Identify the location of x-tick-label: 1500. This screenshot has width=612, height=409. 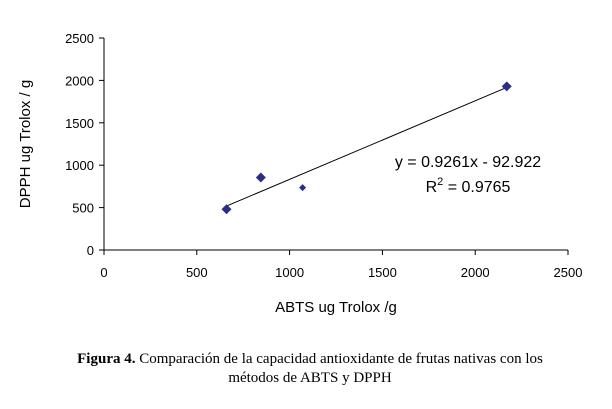
(382, 272).